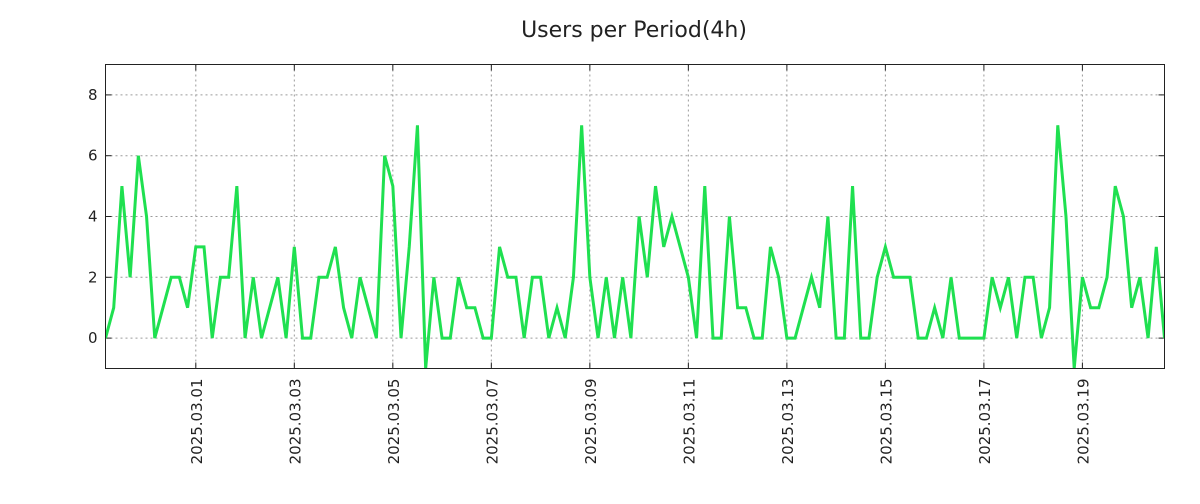 The width and height of the screenshot is (1200, 504). Describe the element at coordinates (634, 30) in the screenshot. I see `chart-title: Users per Period(4h)` at that location.